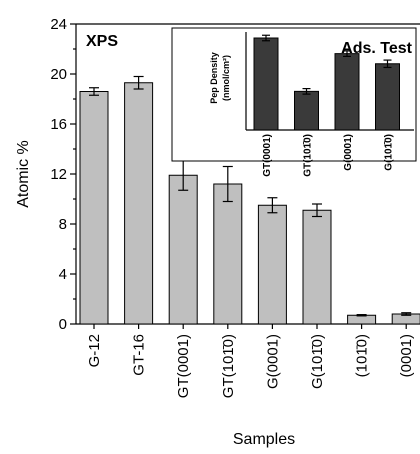 The image size is (420, 454). What do you see at coordinates (228, 366) in the screenshot?
I see `x-tick-label: GT(101̄0)` at bounding box center [228, 366].